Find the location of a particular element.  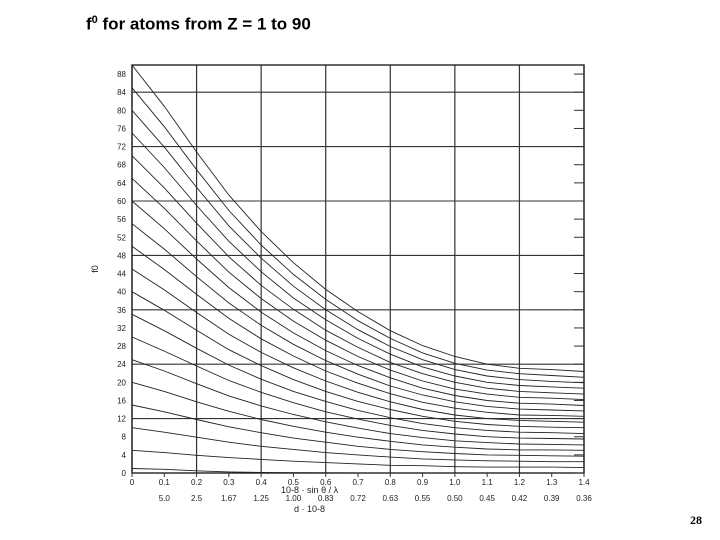

x-tick-label: 0.9 is located at coordinates (423, 482).